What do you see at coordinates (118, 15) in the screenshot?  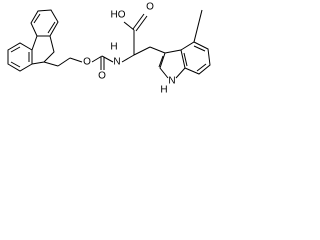 I see `atom-label: HO` at bounding box center [118, 15].